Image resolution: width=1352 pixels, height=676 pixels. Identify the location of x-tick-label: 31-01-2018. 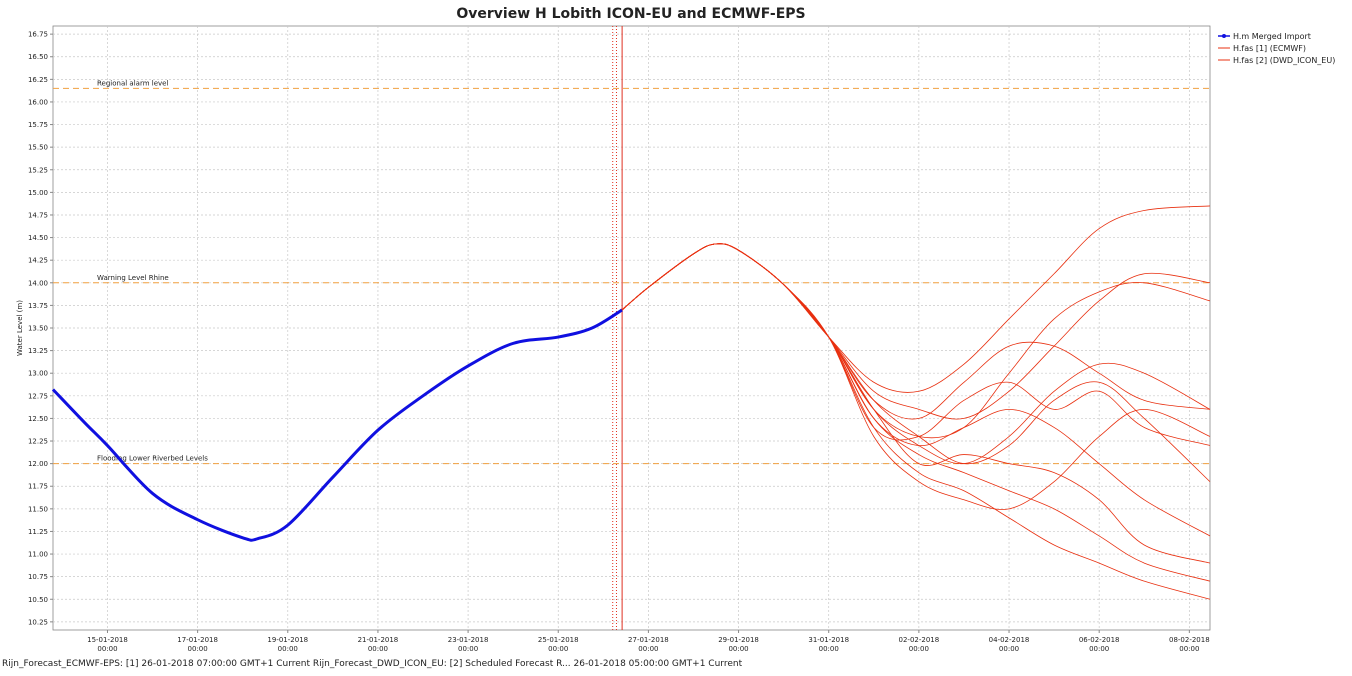
(828, 640).